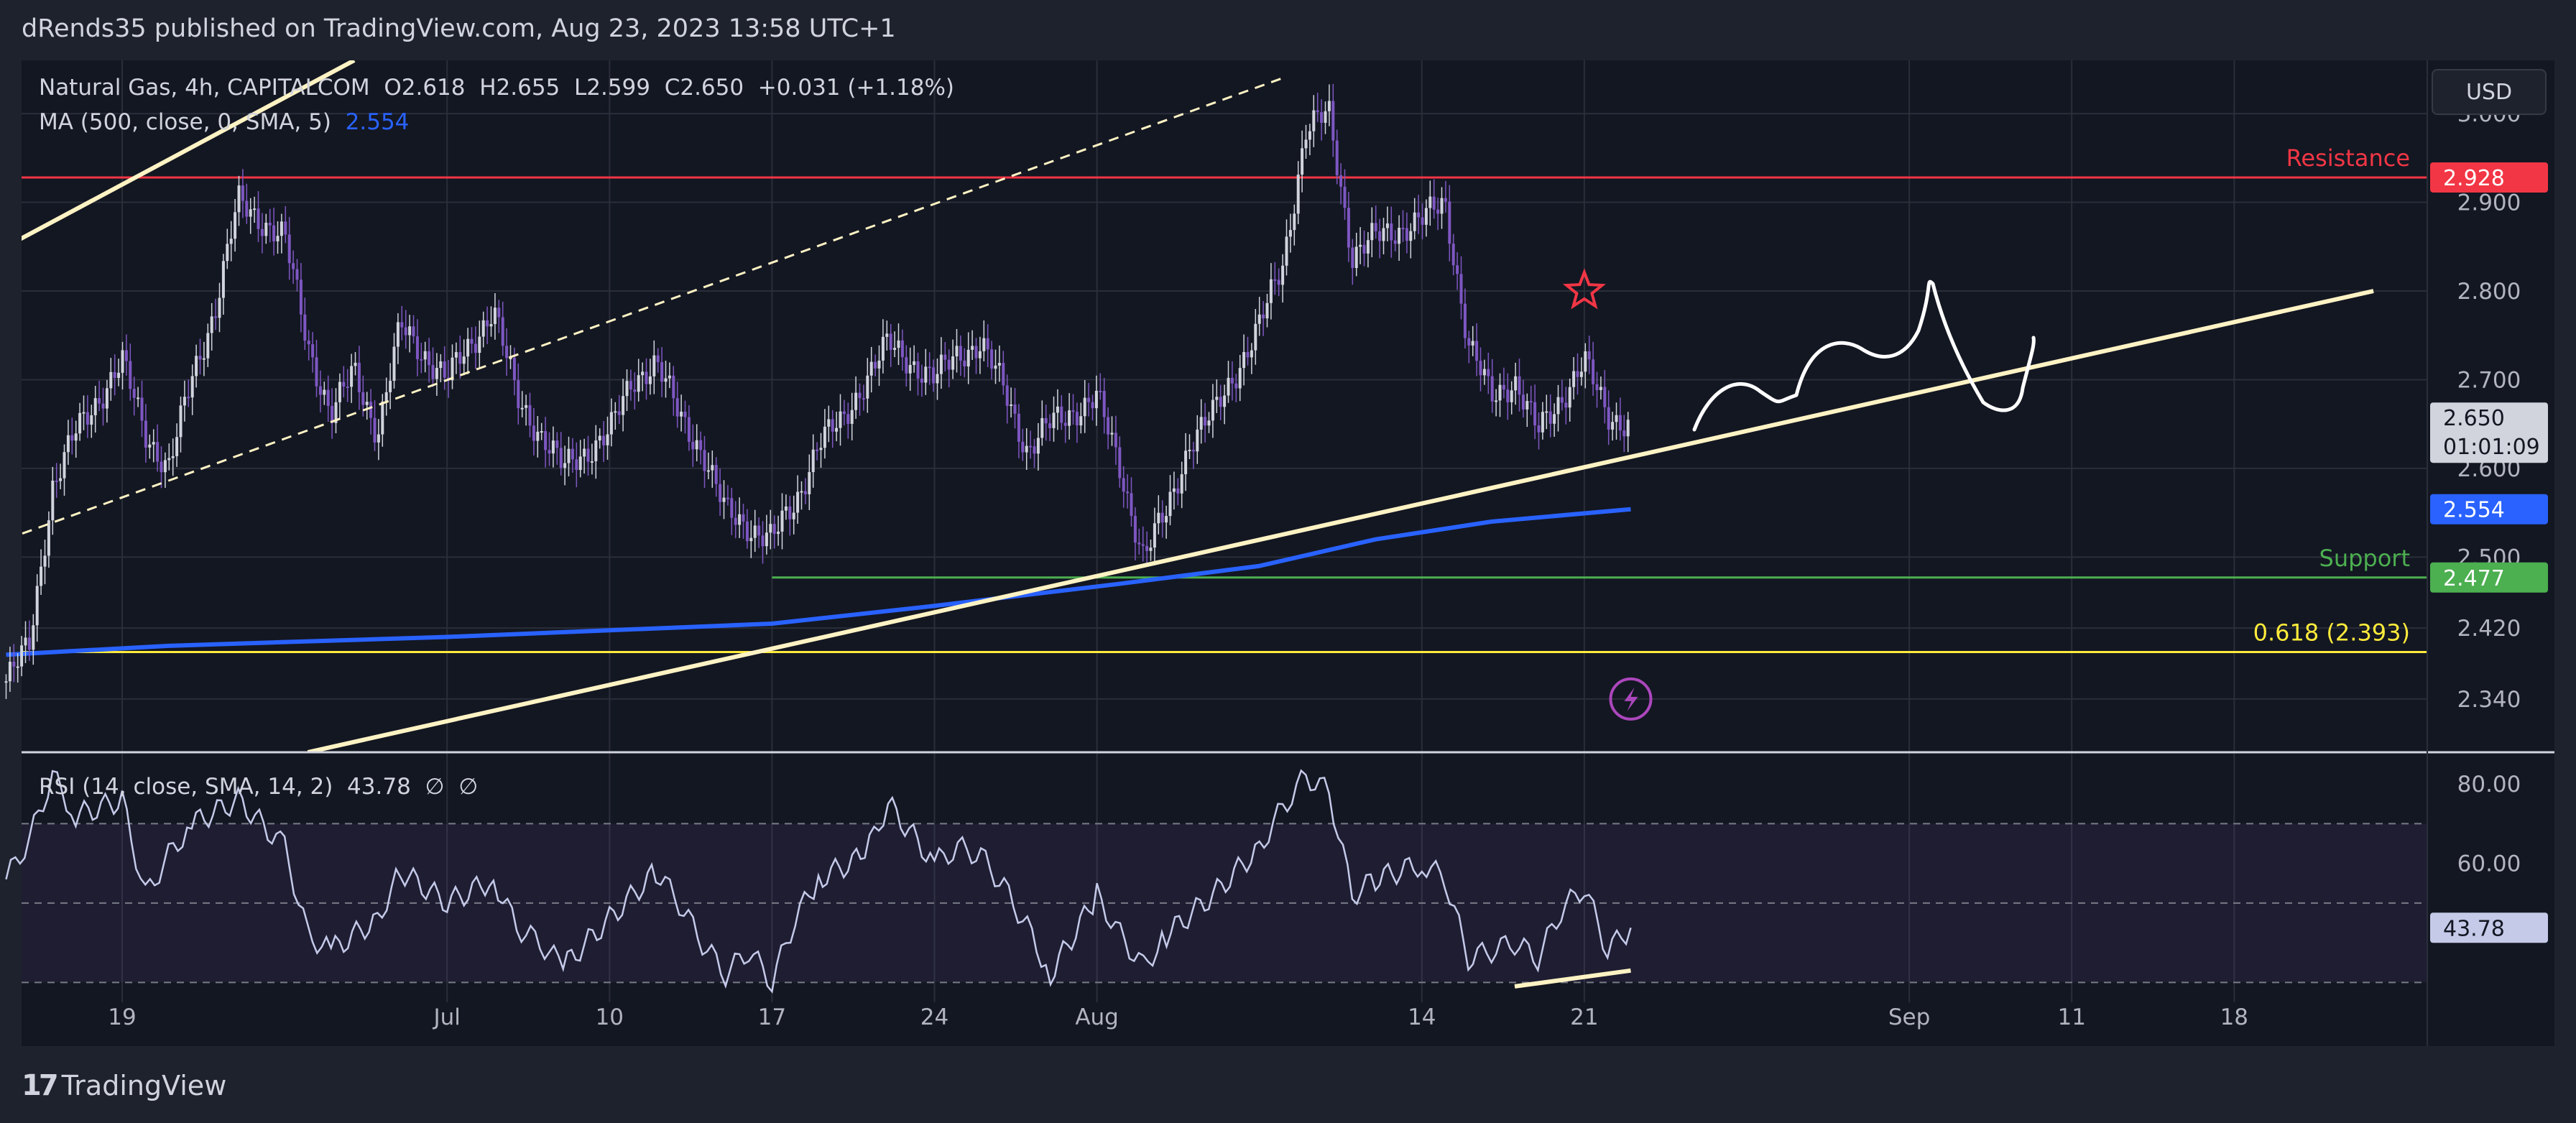 This screenshot has width=2576, height=1123. What do you see at coordinates (1572, 978) in the screenshot?
I see `rsi-trendline` at bounding box center [1572, 978].